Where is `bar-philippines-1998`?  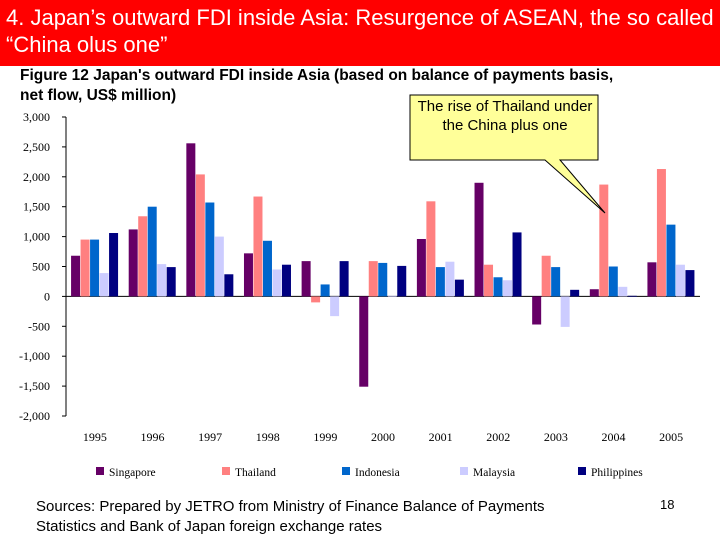 bar-philippines-1998 is located at coordinates (286, 280).